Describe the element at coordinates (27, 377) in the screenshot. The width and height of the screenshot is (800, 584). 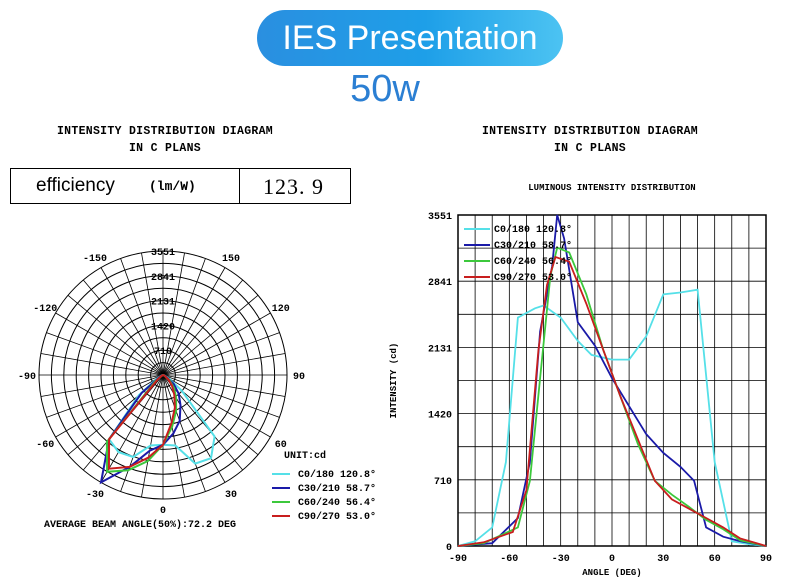
I see `polar-angle-label: -90` at that location.